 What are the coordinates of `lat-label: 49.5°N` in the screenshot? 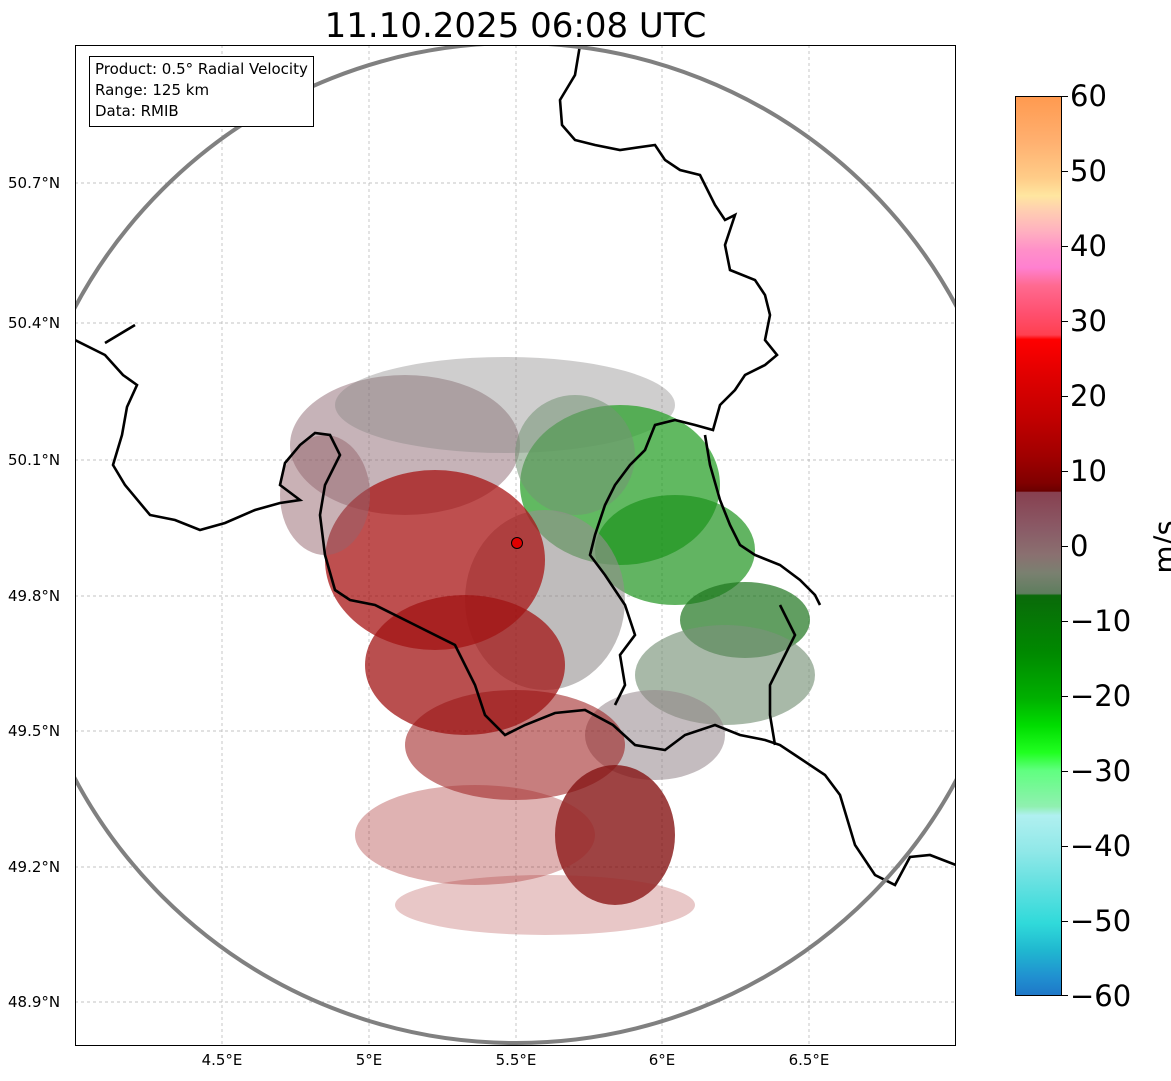 It's located at (34, 731).